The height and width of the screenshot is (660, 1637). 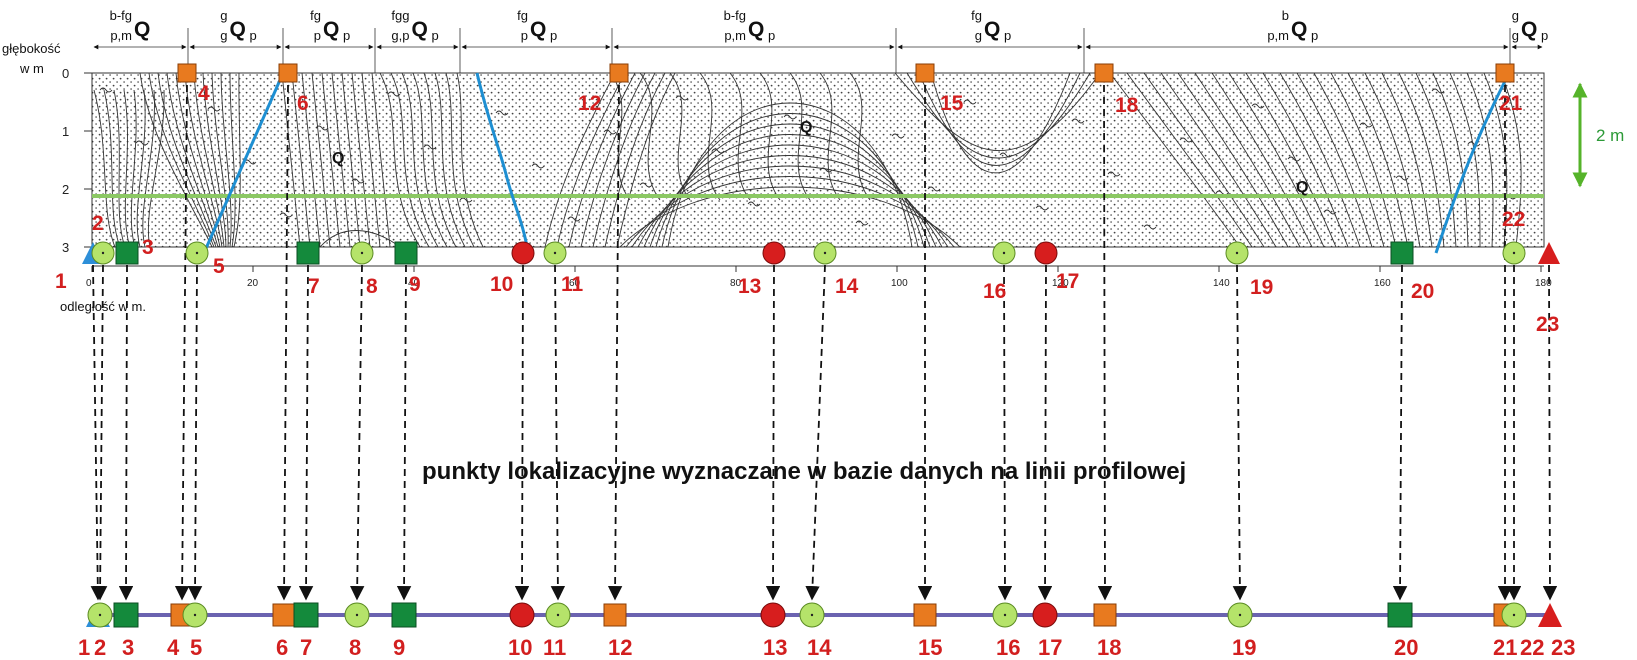 I want to click on section-point-19-number: 19, so click(x=1261, y=287).